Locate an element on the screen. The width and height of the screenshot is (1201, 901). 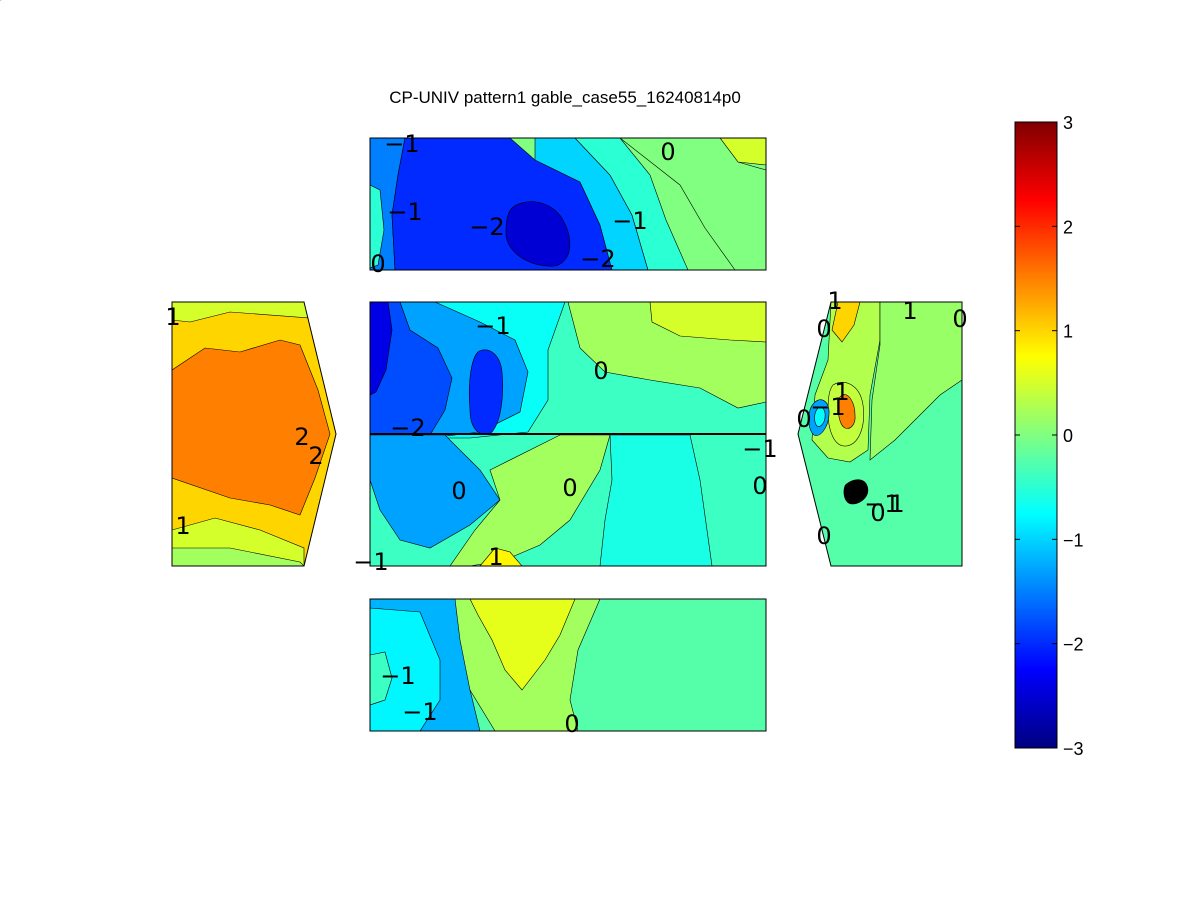
colorbar-tick-label: 1 is located at coordinates (1068, 332).